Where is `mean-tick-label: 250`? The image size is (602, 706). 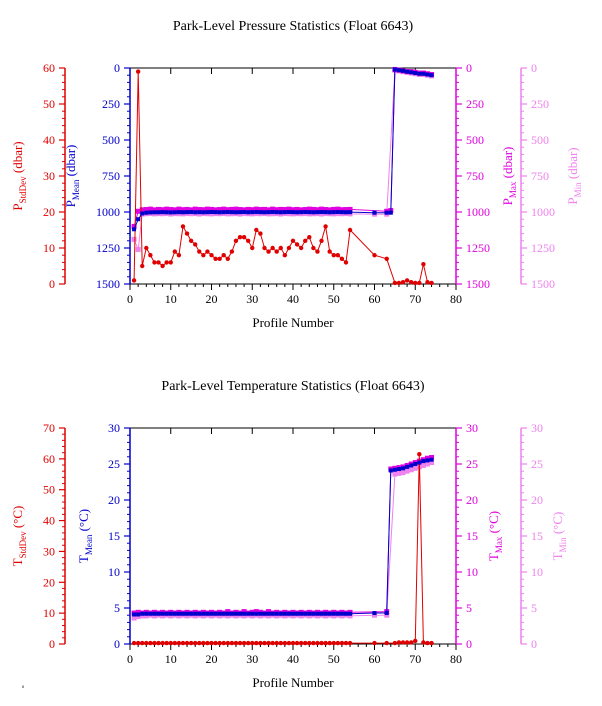 mean-tick-label: 250 is located at coordinates (111, 104).